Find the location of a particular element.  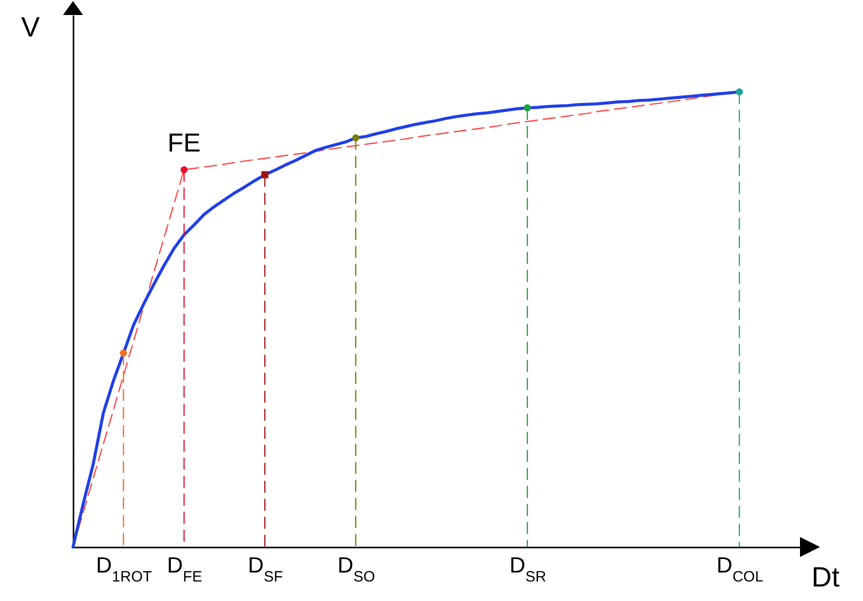

x-tick-label: D$_{SF}$ is located at coordinates (265, 568).